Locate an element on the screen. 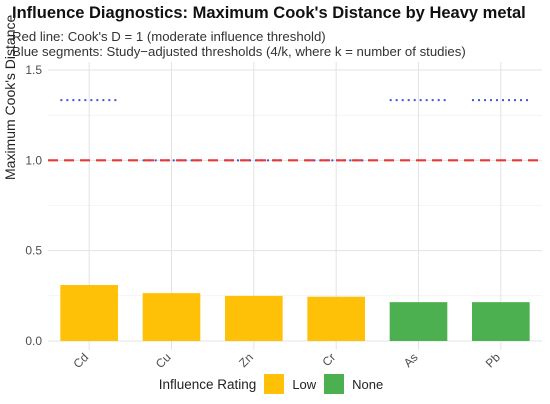 The height and width of the screenshot is (404, 550). y-tick-label: 0.5 is located at coordinates (33, 251).